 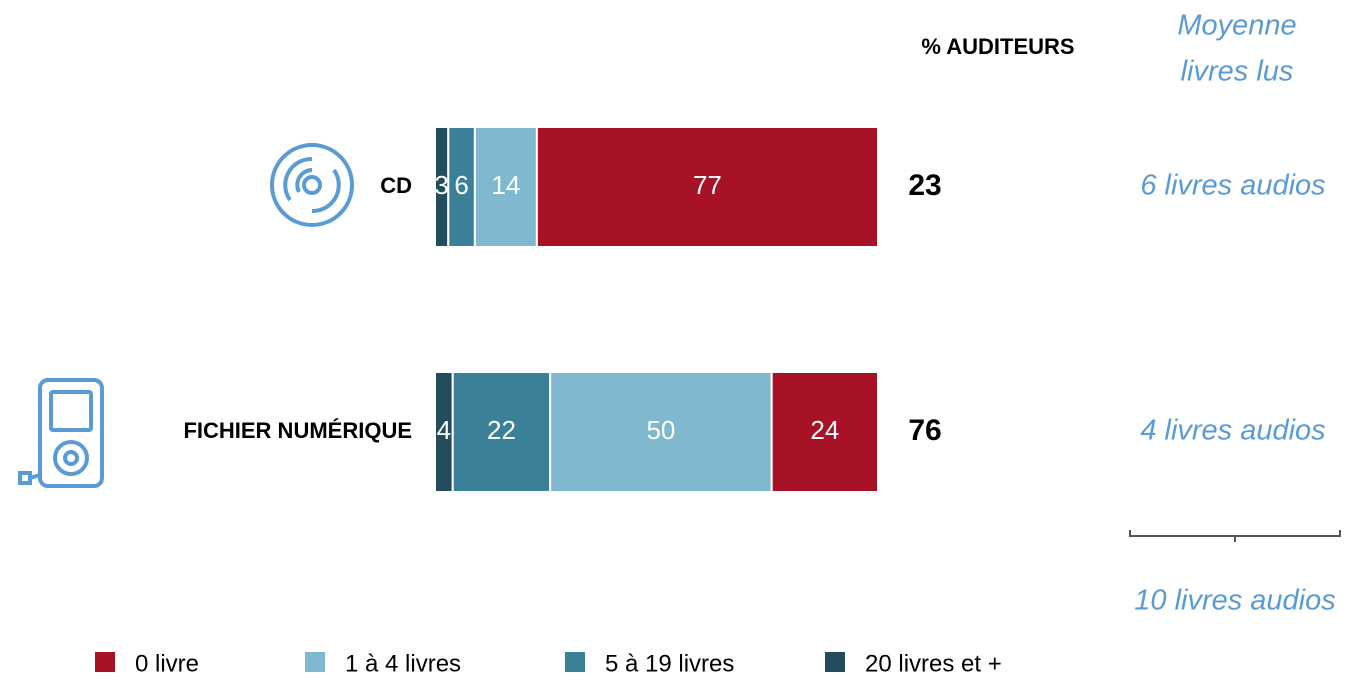 I want to click on legend-label: 0 livre, so click(x=167, y=663).